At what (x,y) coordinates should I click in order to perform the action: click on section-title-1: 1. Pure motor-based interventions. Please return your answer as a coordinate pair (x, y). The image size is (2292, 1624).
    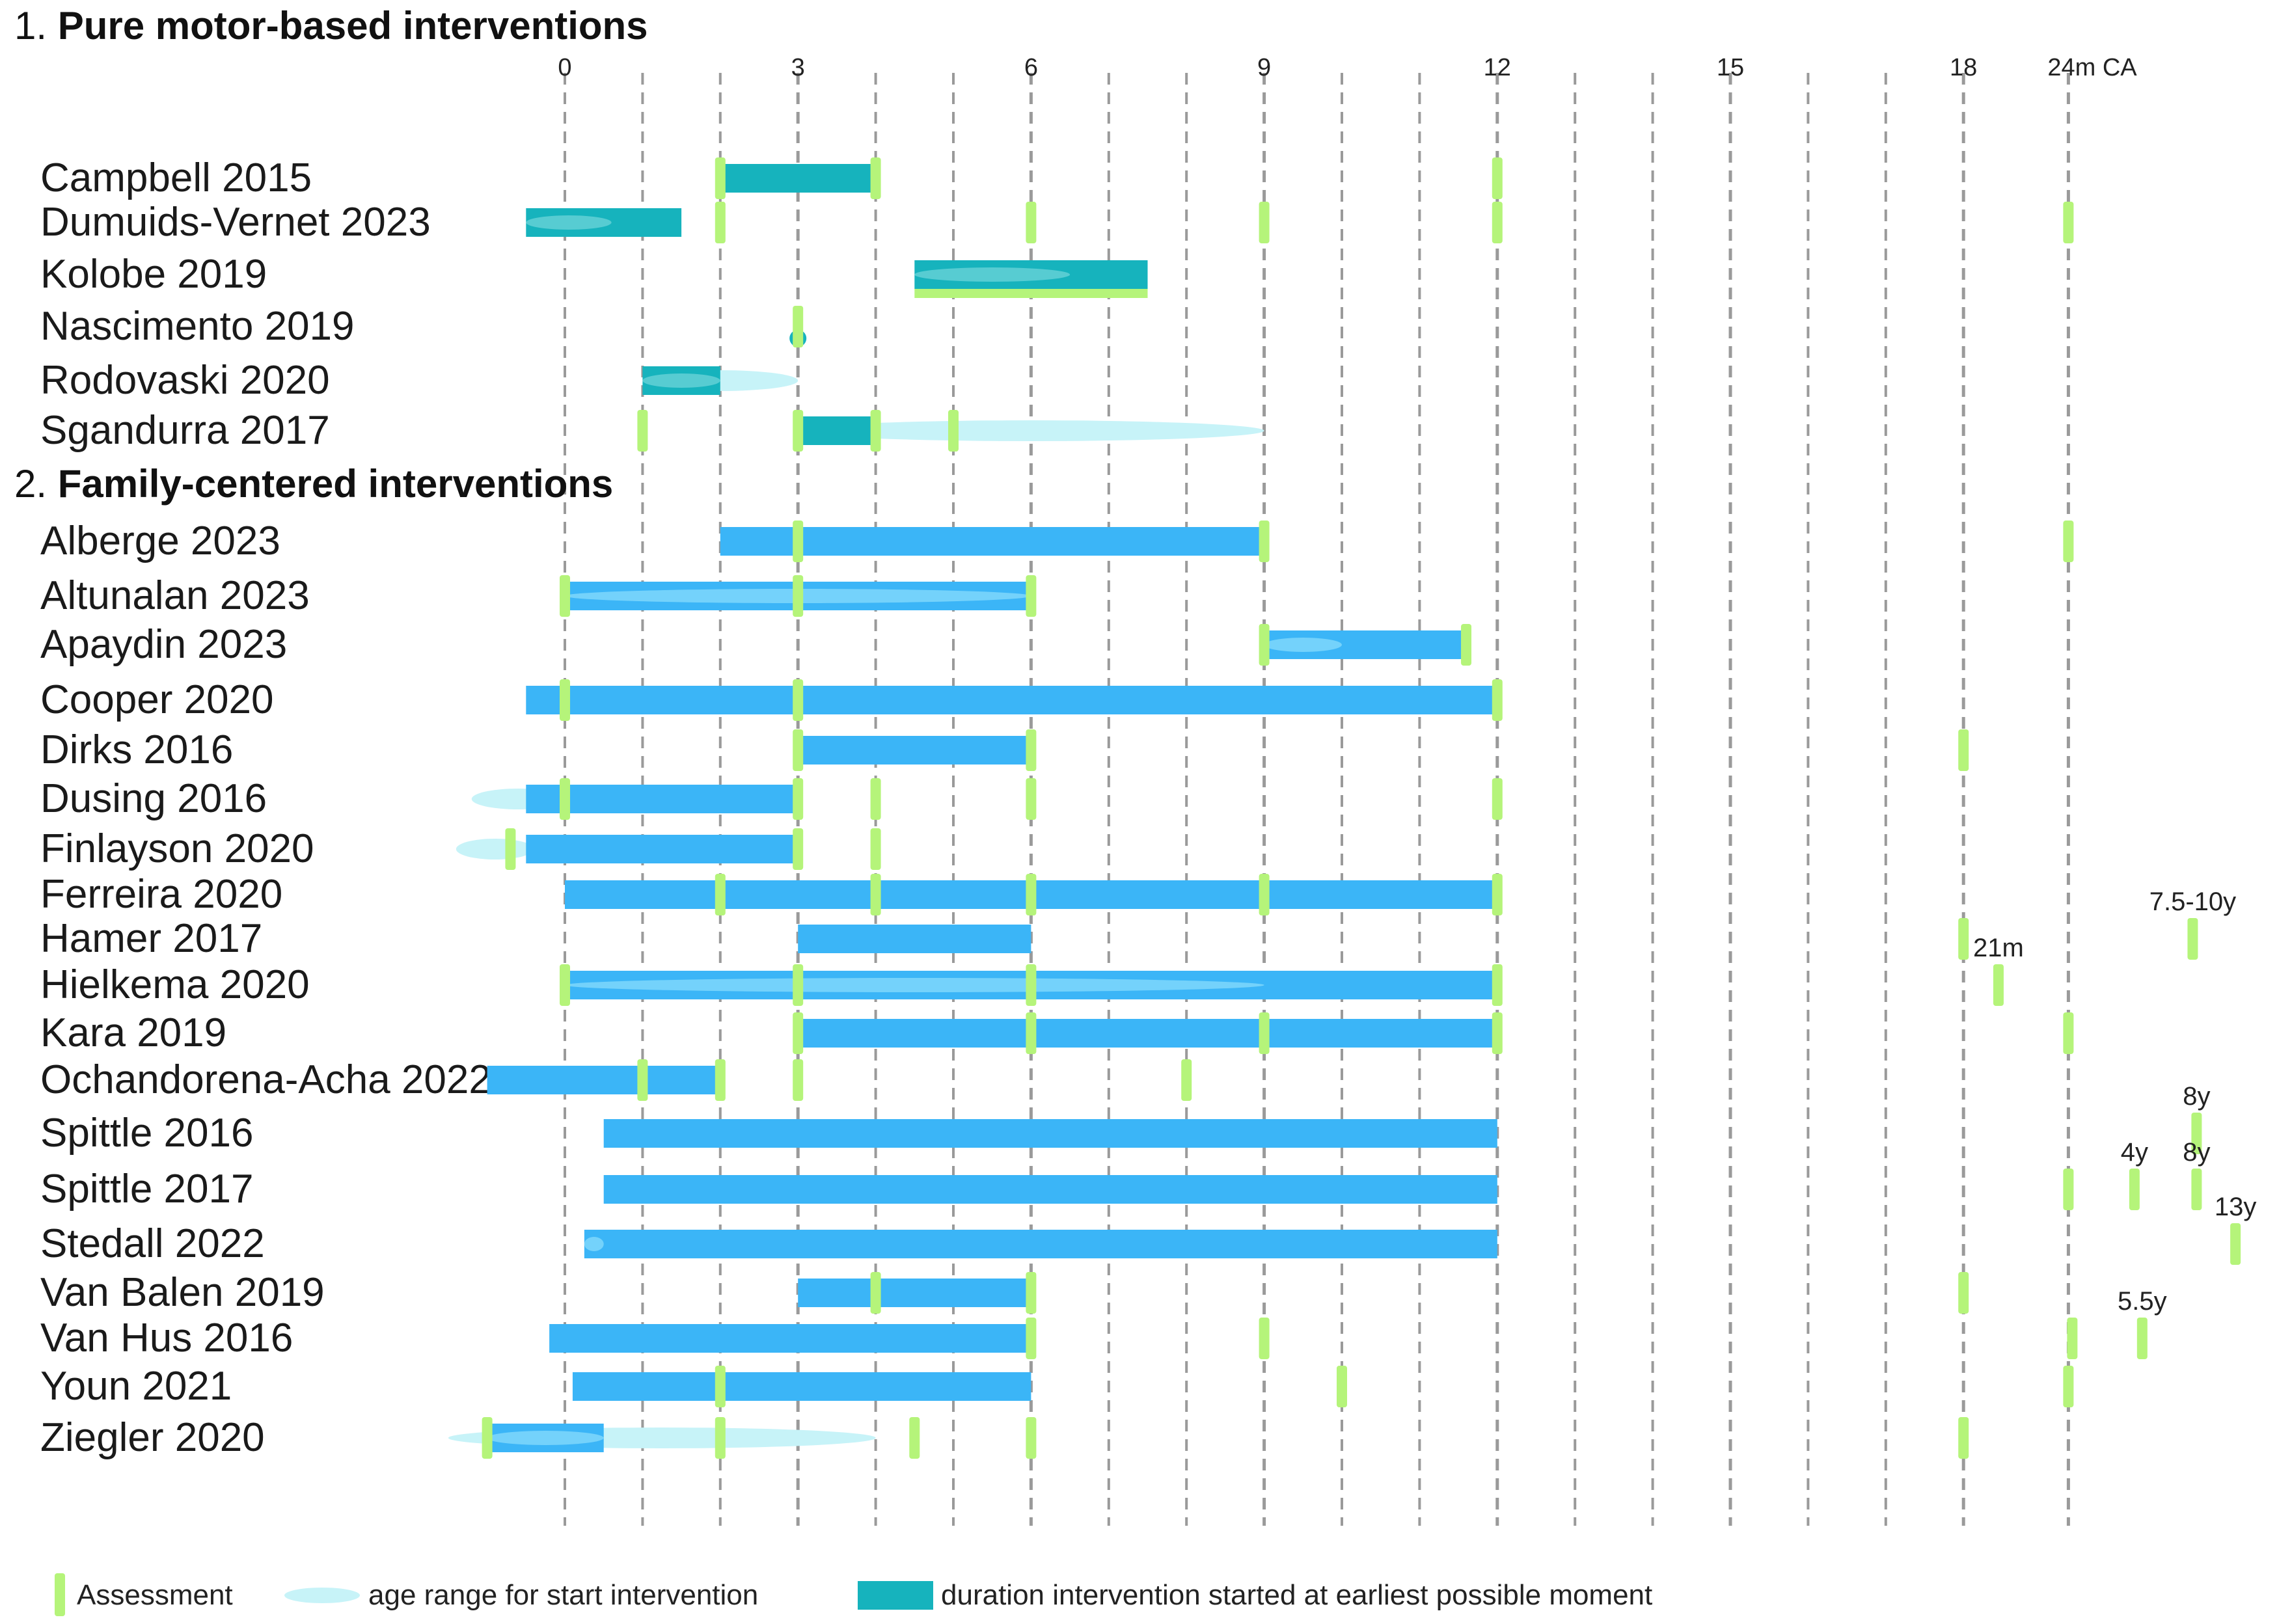
    Looking at the image, I should click on (331, 25).